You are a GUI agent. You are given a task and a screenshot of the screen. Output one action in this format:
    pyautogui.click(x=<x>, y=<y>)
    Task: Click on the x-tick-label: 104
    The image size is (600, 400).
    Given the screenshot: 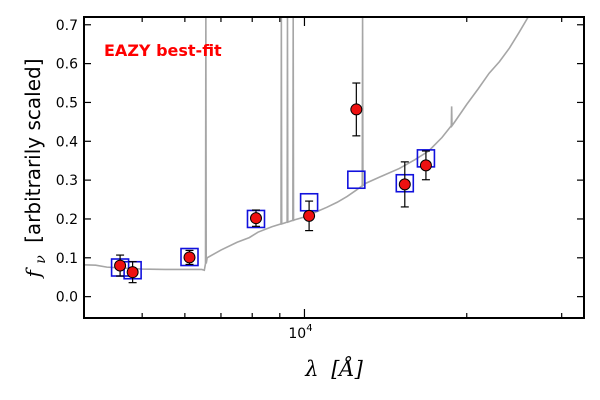 What is the action you would take?
    pyautogui.click(x=300, y=332)
    